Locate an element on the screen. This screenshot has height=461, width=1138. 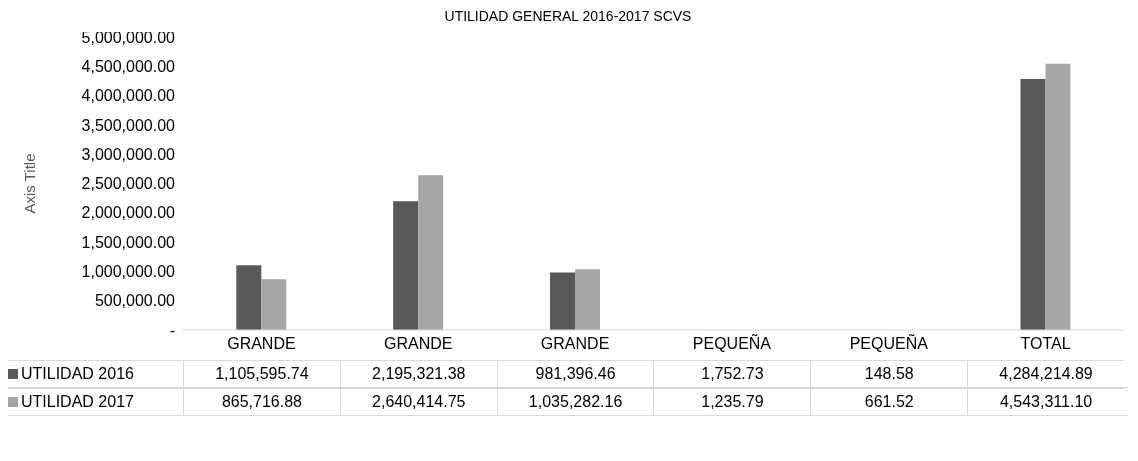
legend-label: UTILIDAD 2017 is located at coordinates (77, 402).